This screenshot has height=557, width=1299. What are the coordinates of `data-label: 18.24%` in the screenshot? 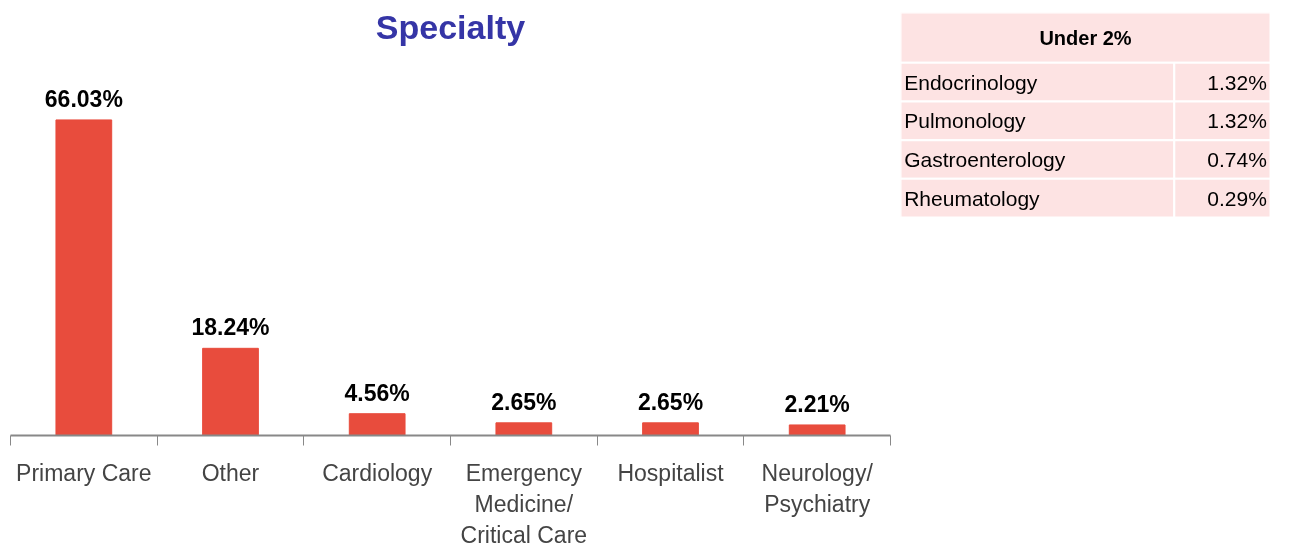 It's located at (230, 327).